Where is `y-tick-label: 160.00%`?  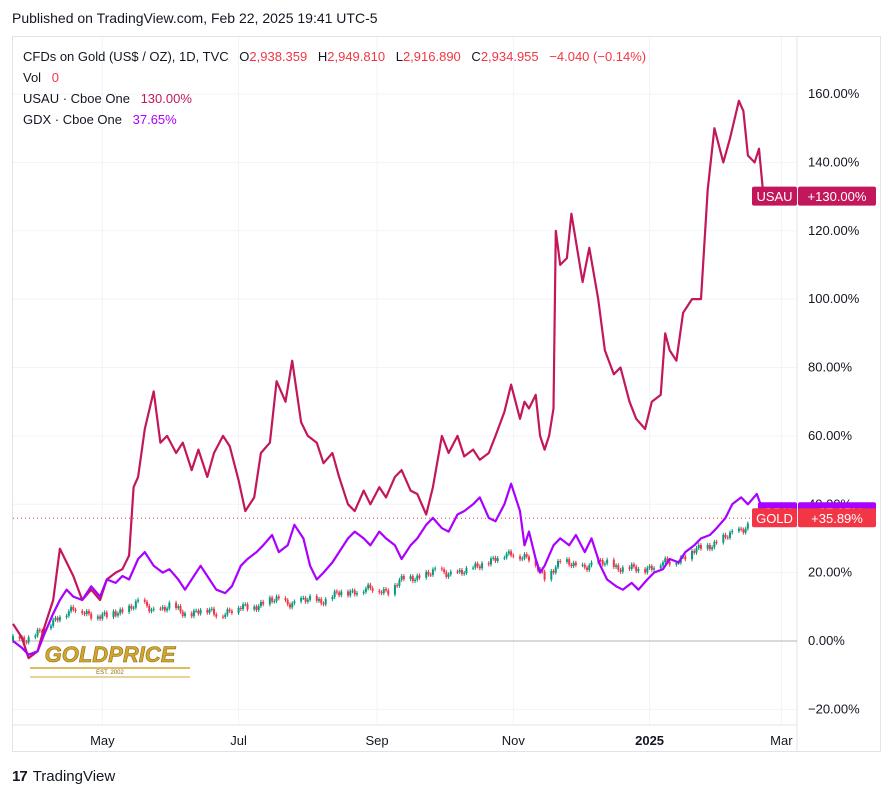 y-tick-label: 160.00% is located at coordinates (834, 93).